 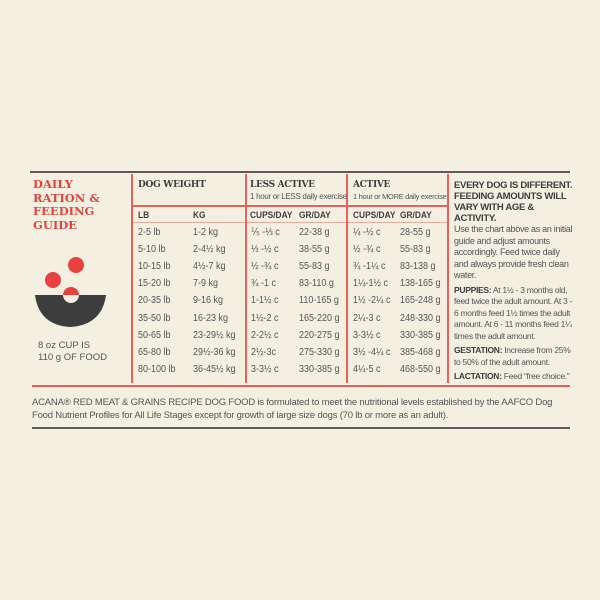 What do you see at coordinates (416, 215) in the screenshot?
I see `col-a-gr: GR/DAY` at bounding box center [416, 215].